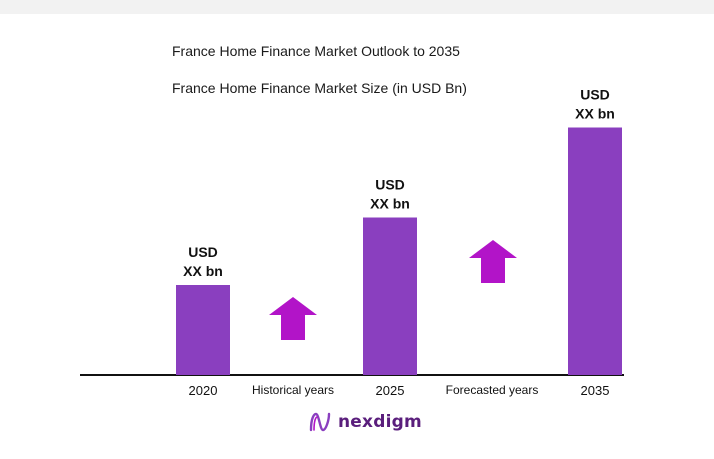 The height and width of the screenshot is (459, 714). I want to click on top-band, so click(357, 7).